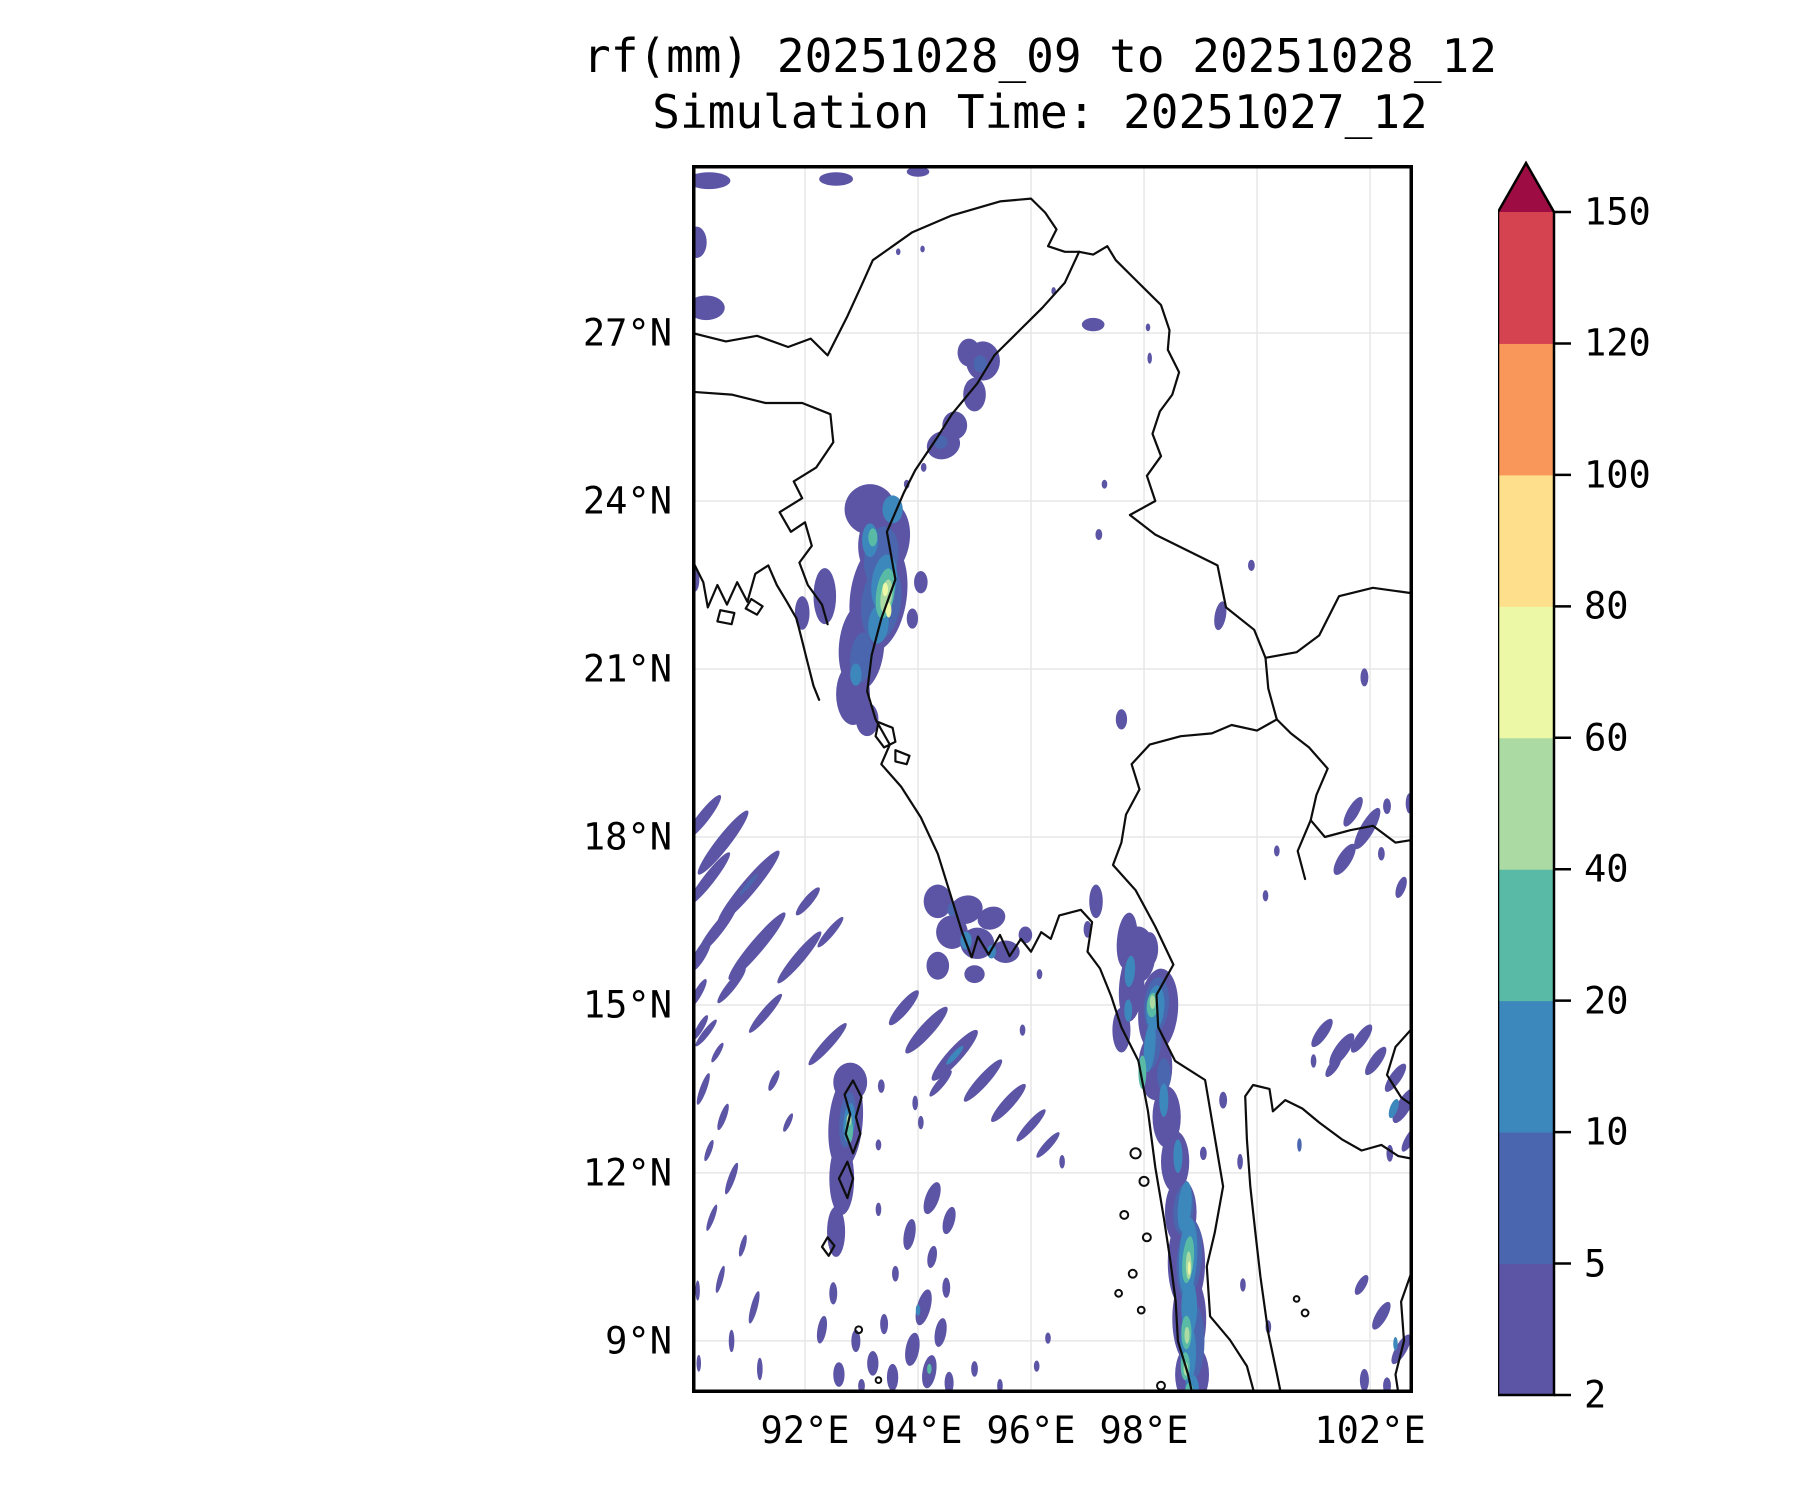 The width and height of the screenshot is (1800, 1500). I want to click on x-tick-label-94: 94°E, so click(918, 1430).